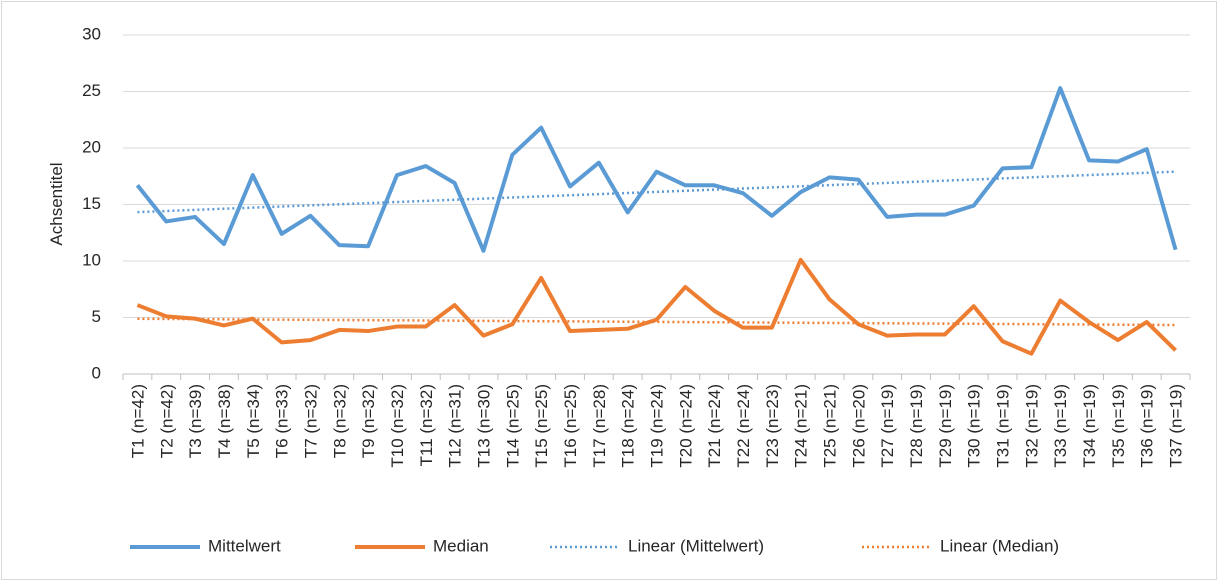  What do you see at coordinates (714, 426) in the screenshot?
I see `x-tick-label: T21 (n=24)` at bounding box center [714, 426].